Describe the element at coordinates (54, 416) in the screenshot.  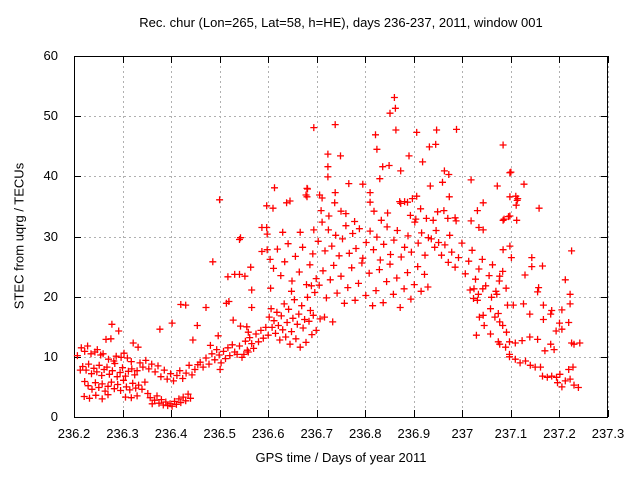
I see `y-tick-label: 0` at that location.